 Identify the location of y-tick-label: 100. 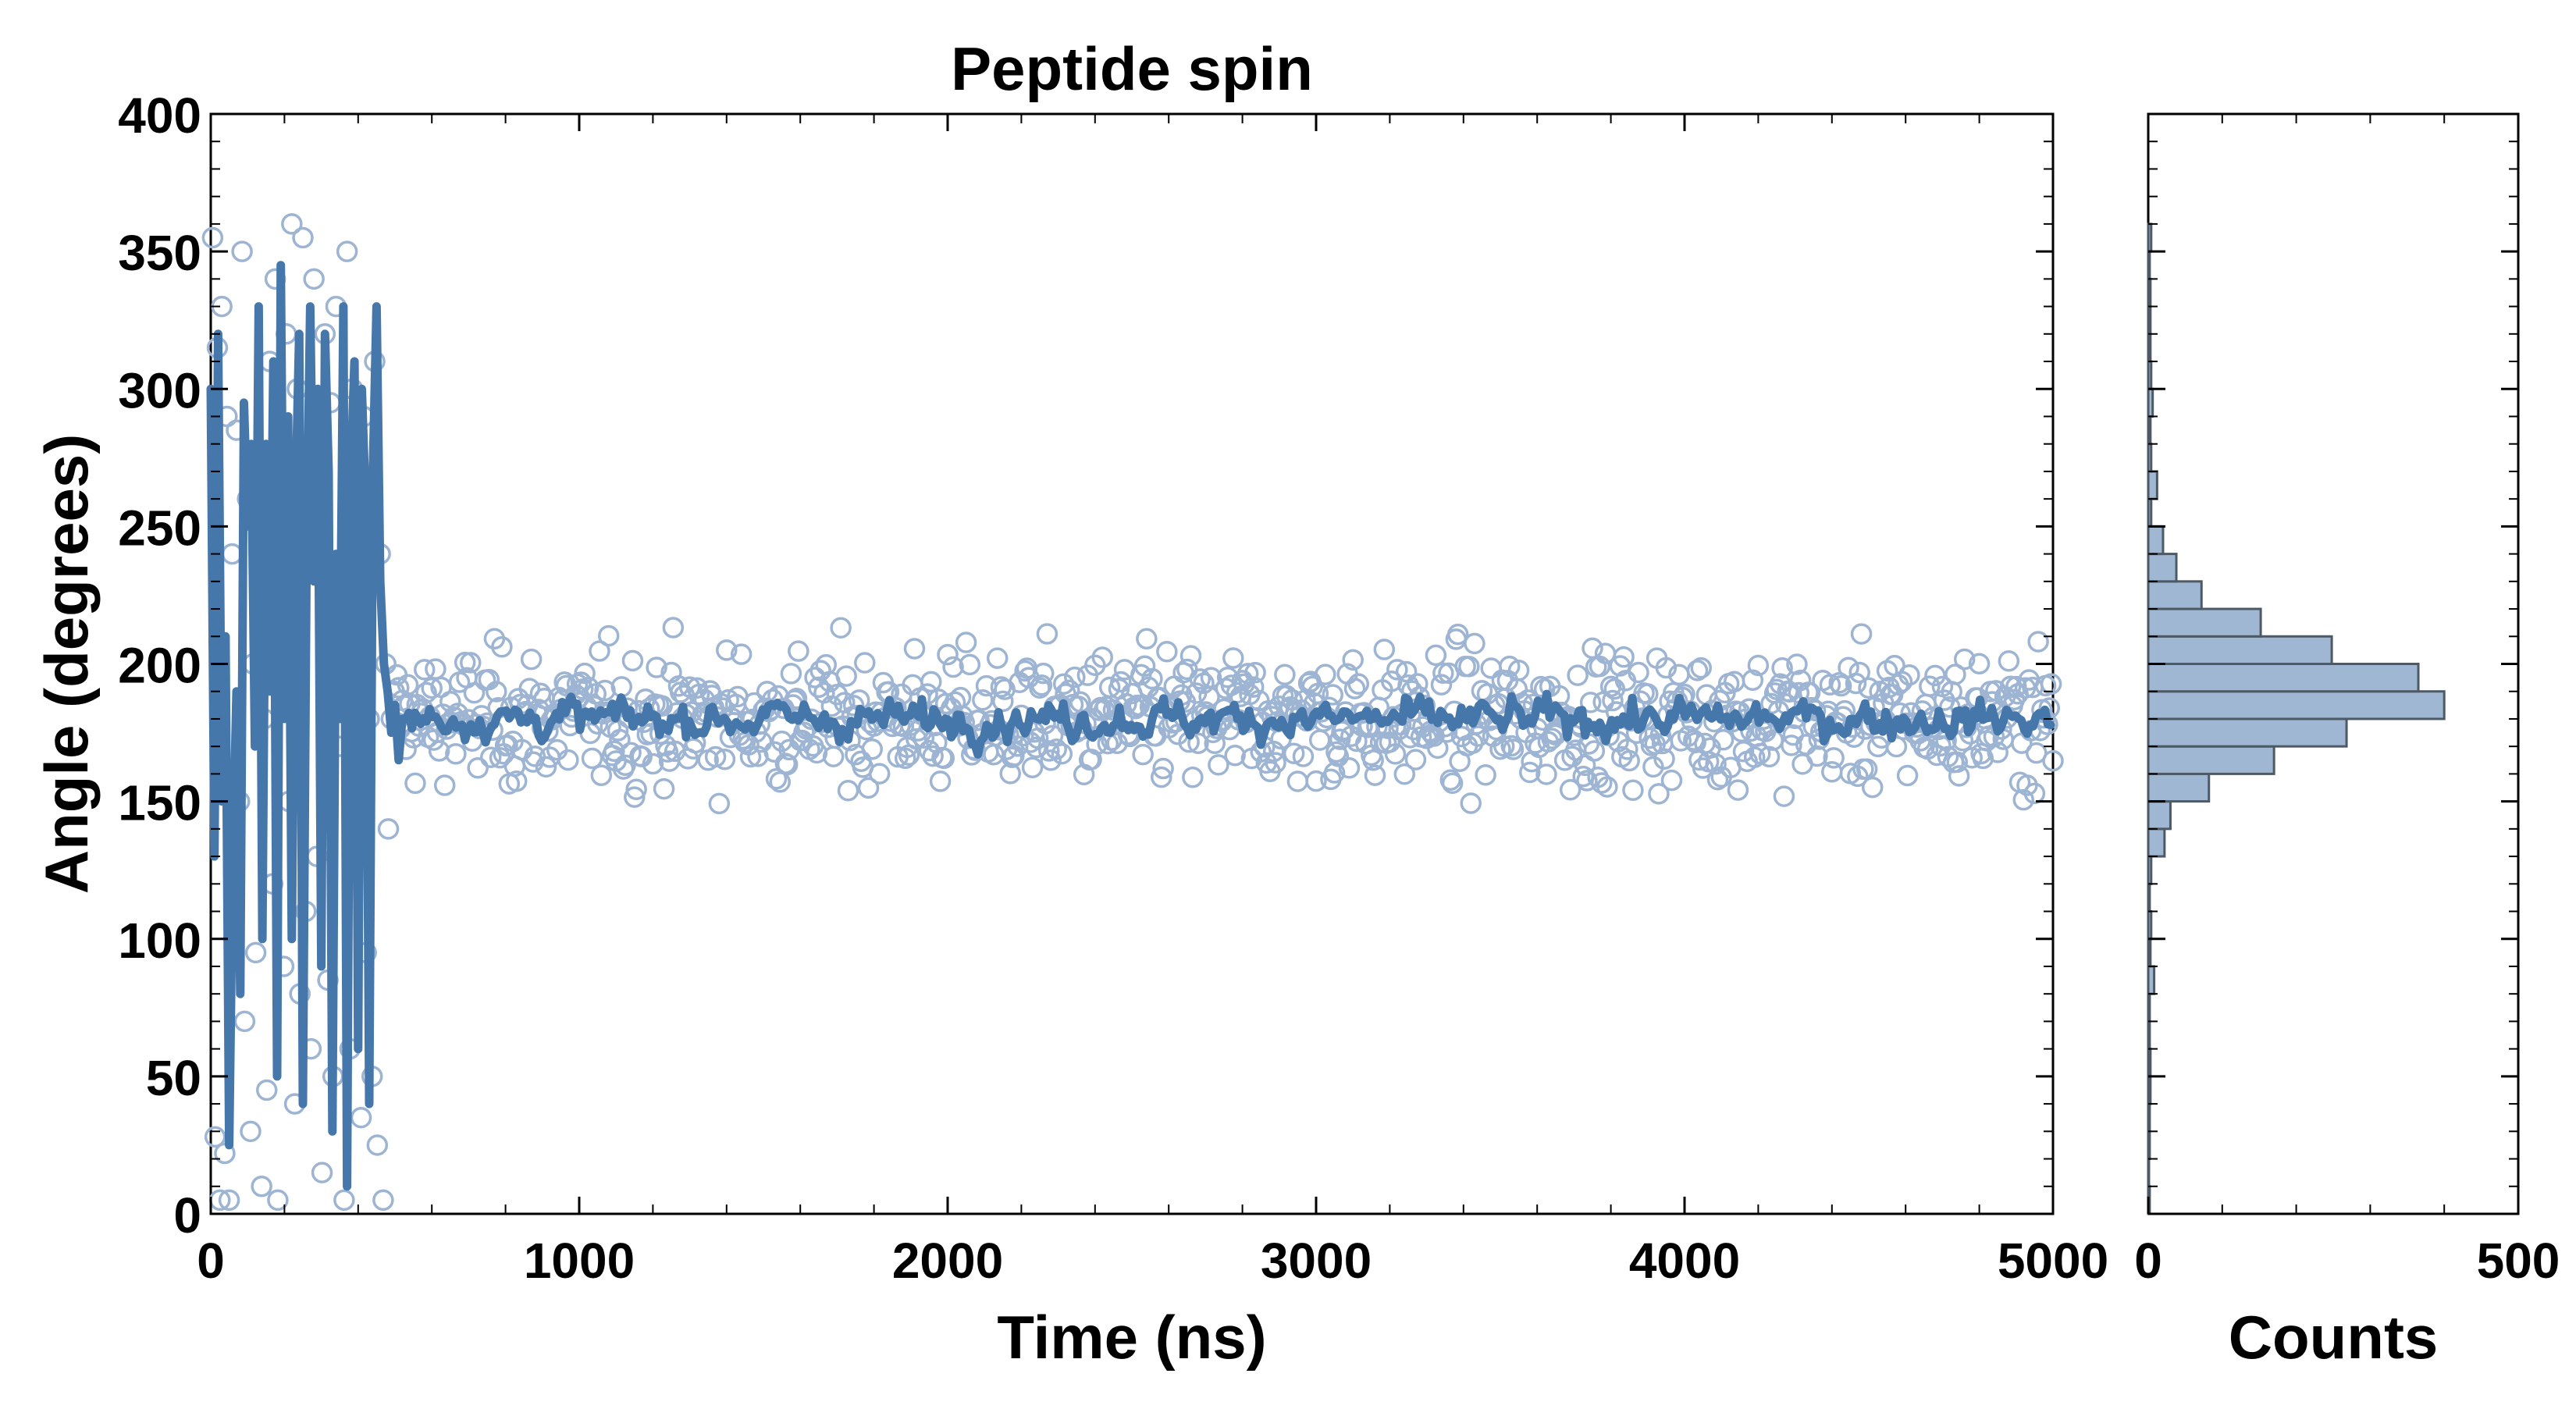
(159, 941).